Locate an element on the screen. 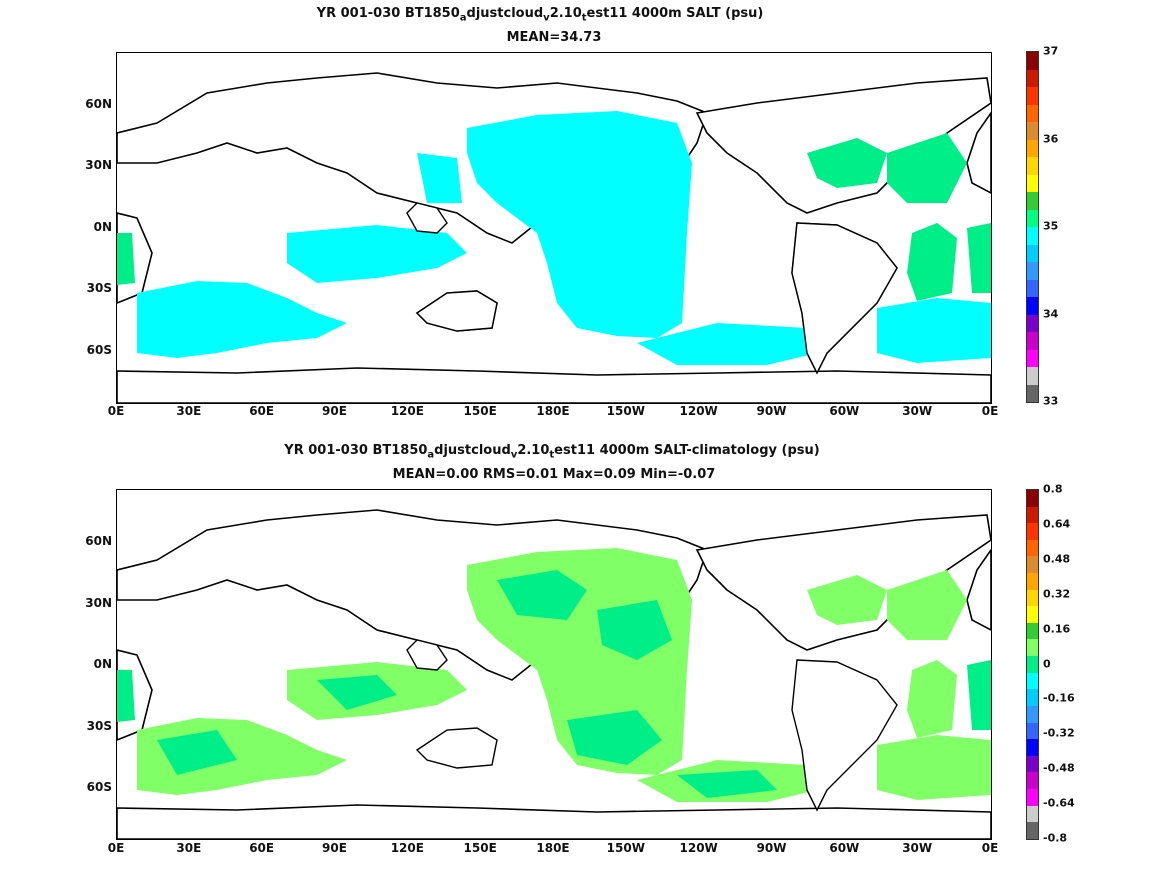  panel1-xtick: 150W is located at coordinates (625, 411).